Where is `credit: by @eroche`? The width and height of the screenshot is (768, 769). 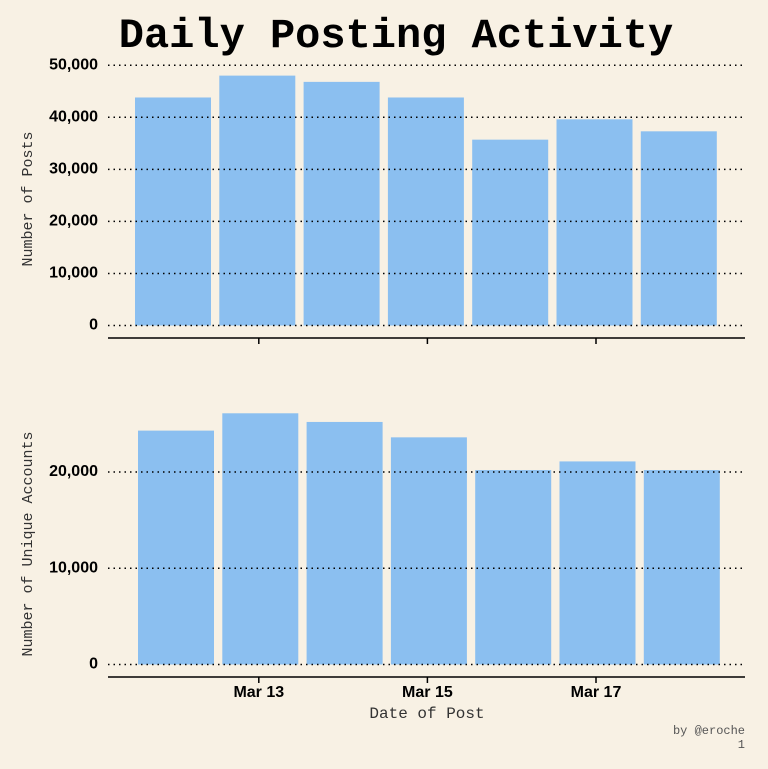
credit: by @eroche is located at coordinates (709, 731).